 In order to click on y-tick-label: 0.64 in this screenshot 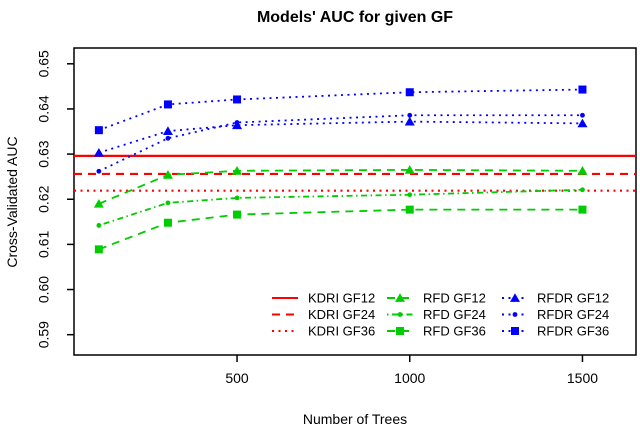, I will do `click(44, 108)`.